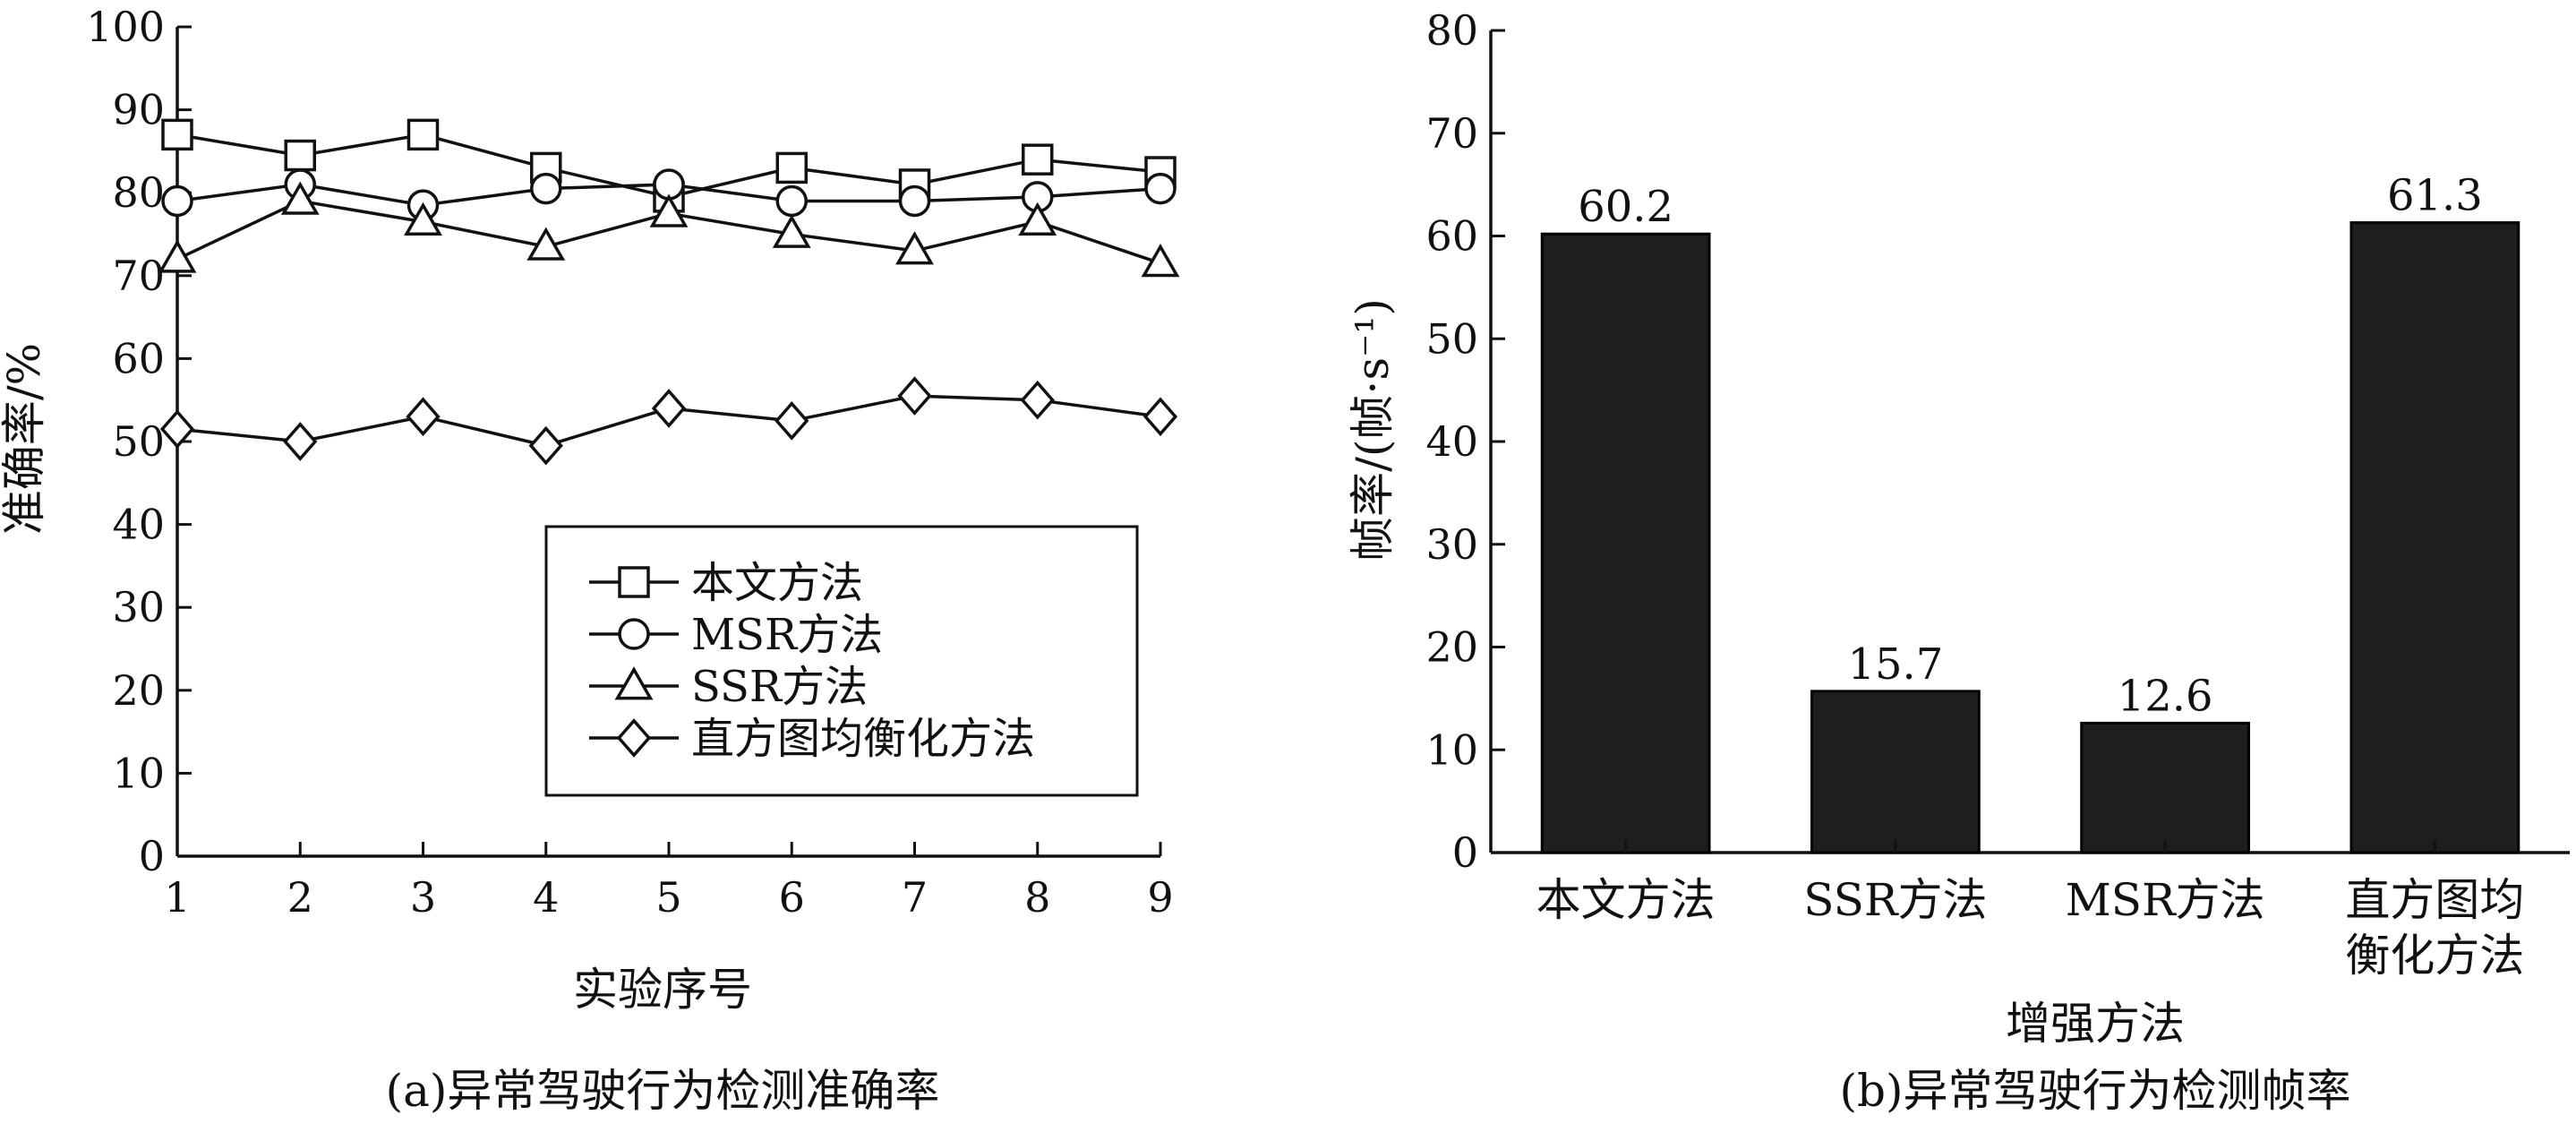  What do you see at coordinates (2094, 1091) in the screenshot?
I see `caption-b: (b)异常驾驶行为检测帧率` at bounding box center [2094, 1091].